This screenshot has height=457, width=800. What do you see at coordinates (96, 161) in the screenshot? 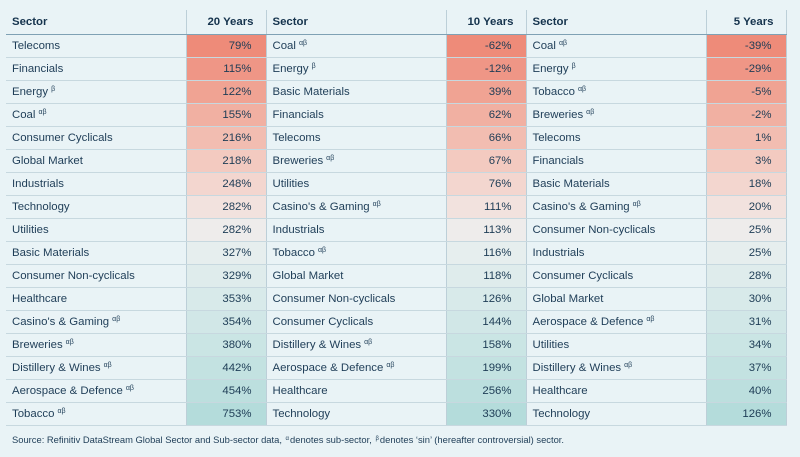
I see `sector-cell-20y: Global Market` at bounding box center [96, 161].